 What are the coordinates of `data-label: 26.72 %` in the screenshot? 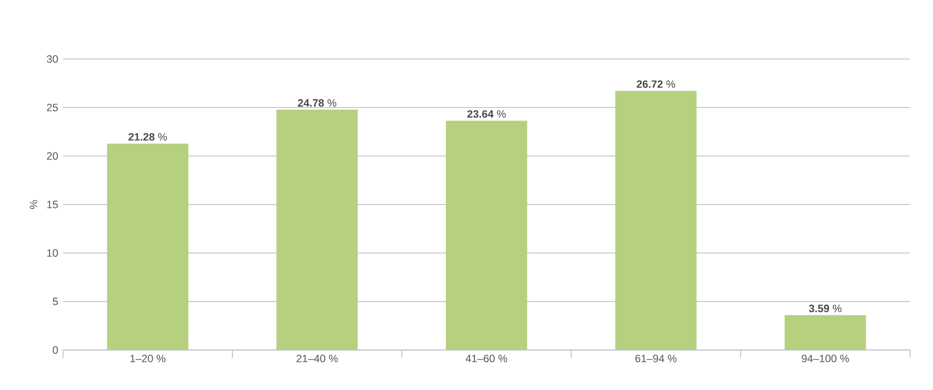 It's located at (656, 84).